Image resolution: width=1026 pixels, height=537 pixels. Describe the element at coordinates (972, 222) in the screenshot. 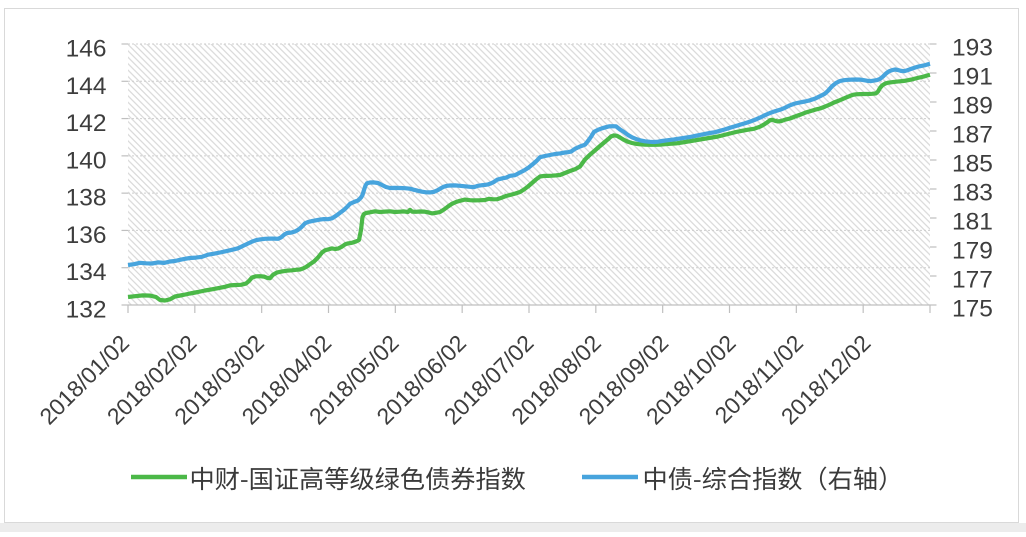

I see `svg-text: 181` at that location.